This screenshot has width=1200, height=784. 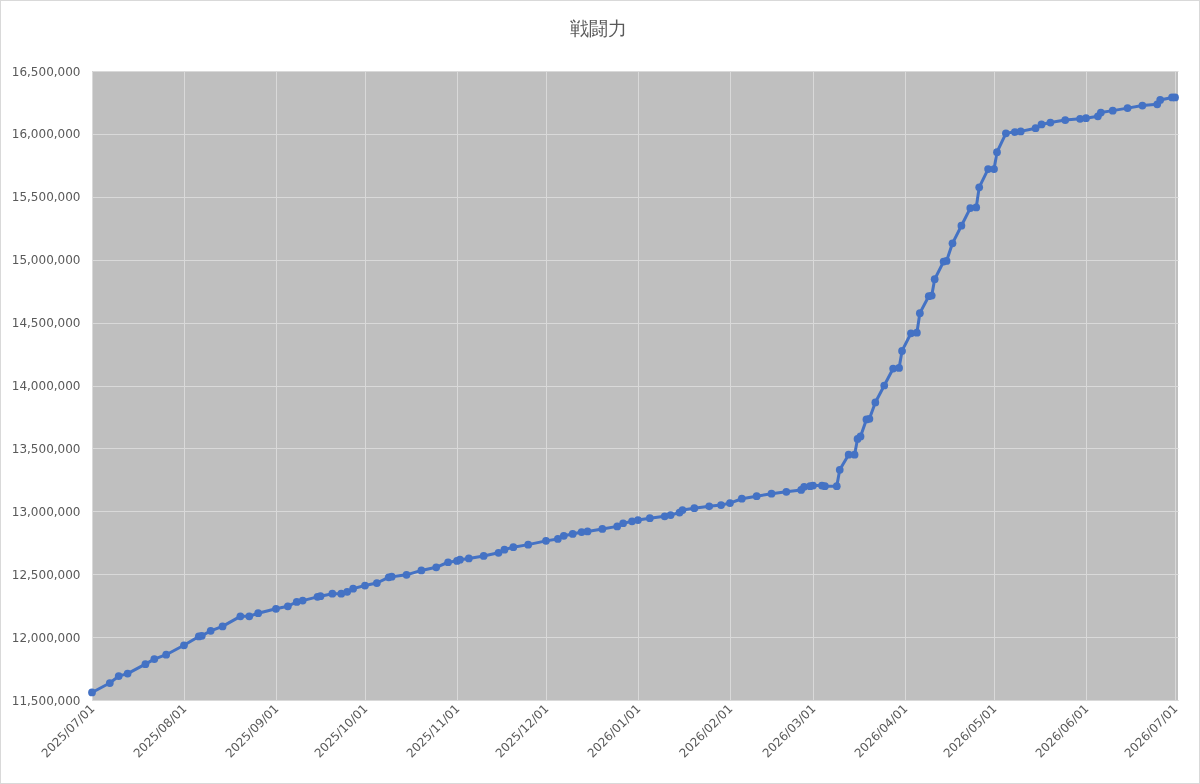 I want to click on y-tick-label: 15,500,000, so click(x=46, y=197).